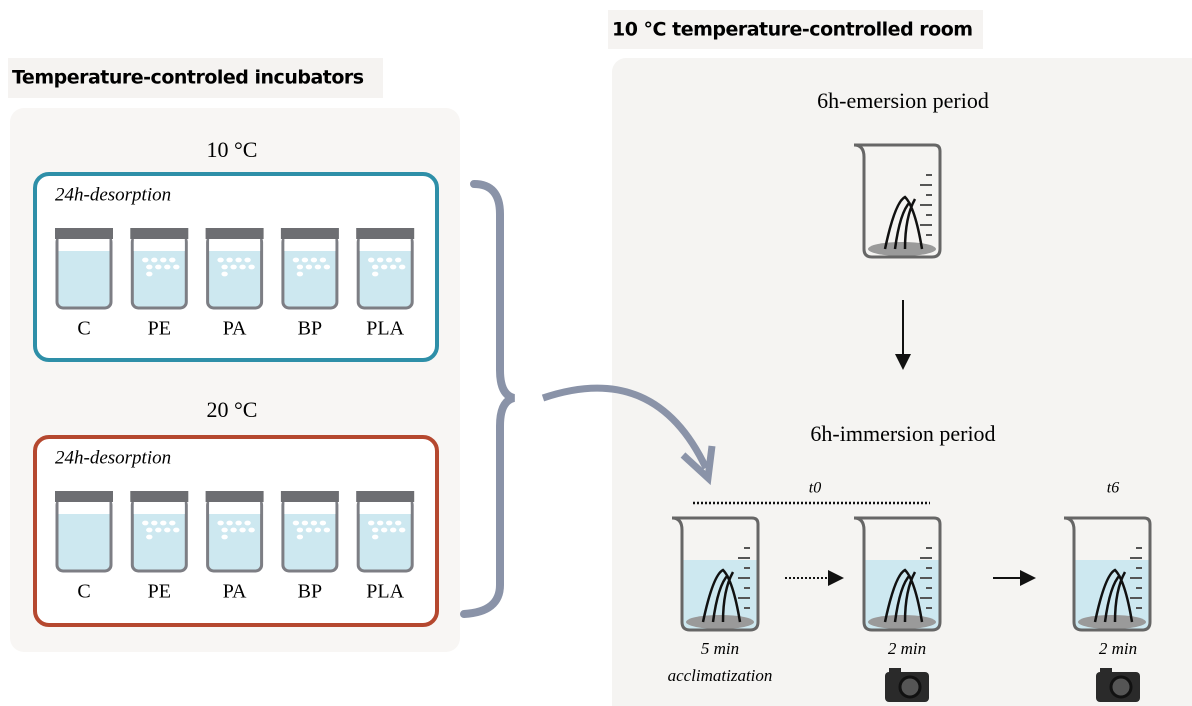  Describe the element at coordinates (815, 488) in the screenshot. I see `t0-label: t0` at that location.